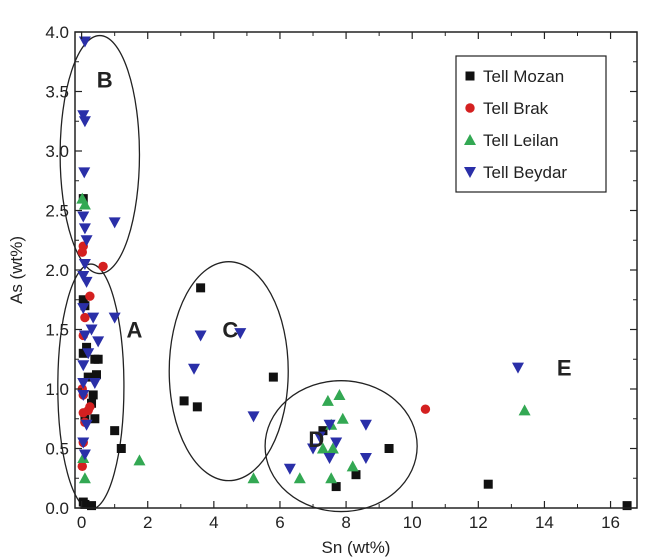  I want to click on legend-marker-tell-mozan, so click(470, 76).